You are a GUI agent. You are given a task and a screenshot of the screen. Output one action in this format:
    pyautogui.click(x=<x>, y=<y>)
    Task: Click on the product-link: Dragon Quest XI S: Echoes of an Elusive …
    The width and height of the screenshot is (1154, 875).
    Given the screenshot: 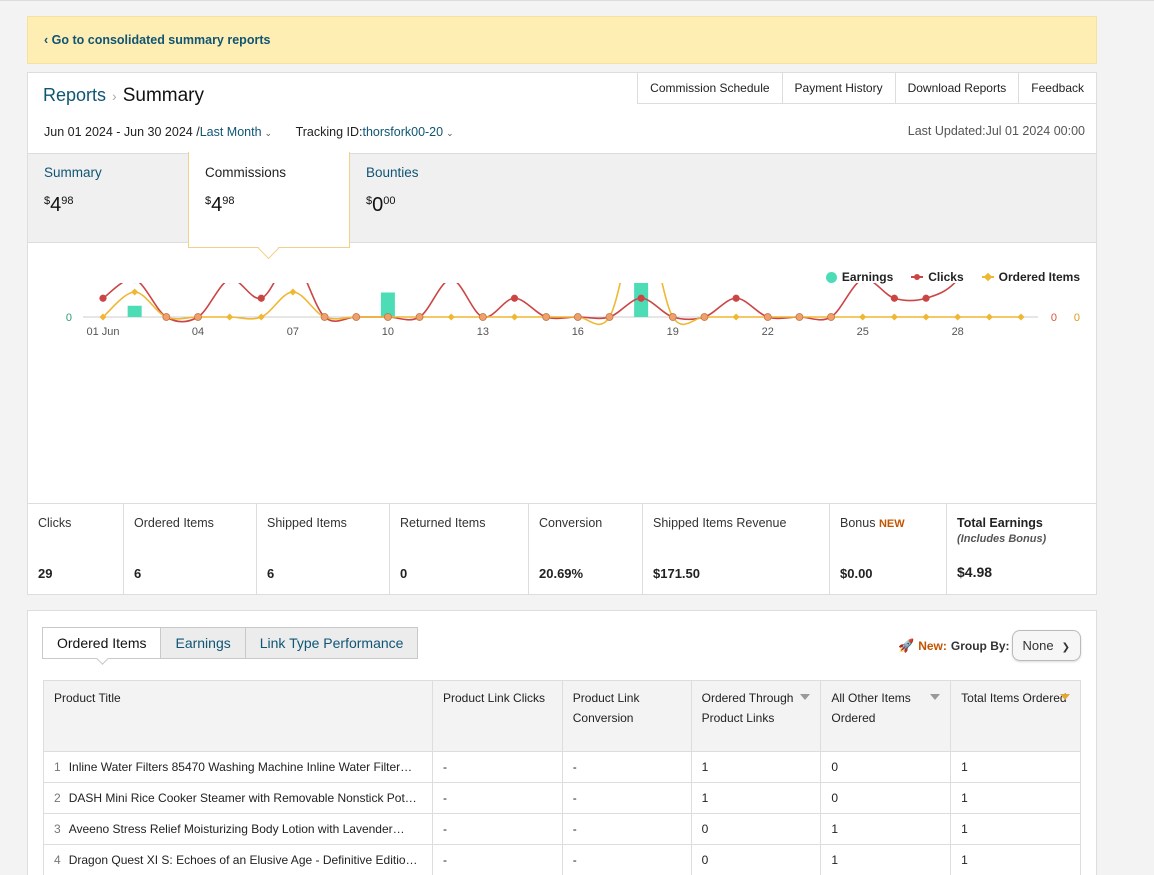 What is the action you would take?
    pyautogui.click(x=246, y=860)
    